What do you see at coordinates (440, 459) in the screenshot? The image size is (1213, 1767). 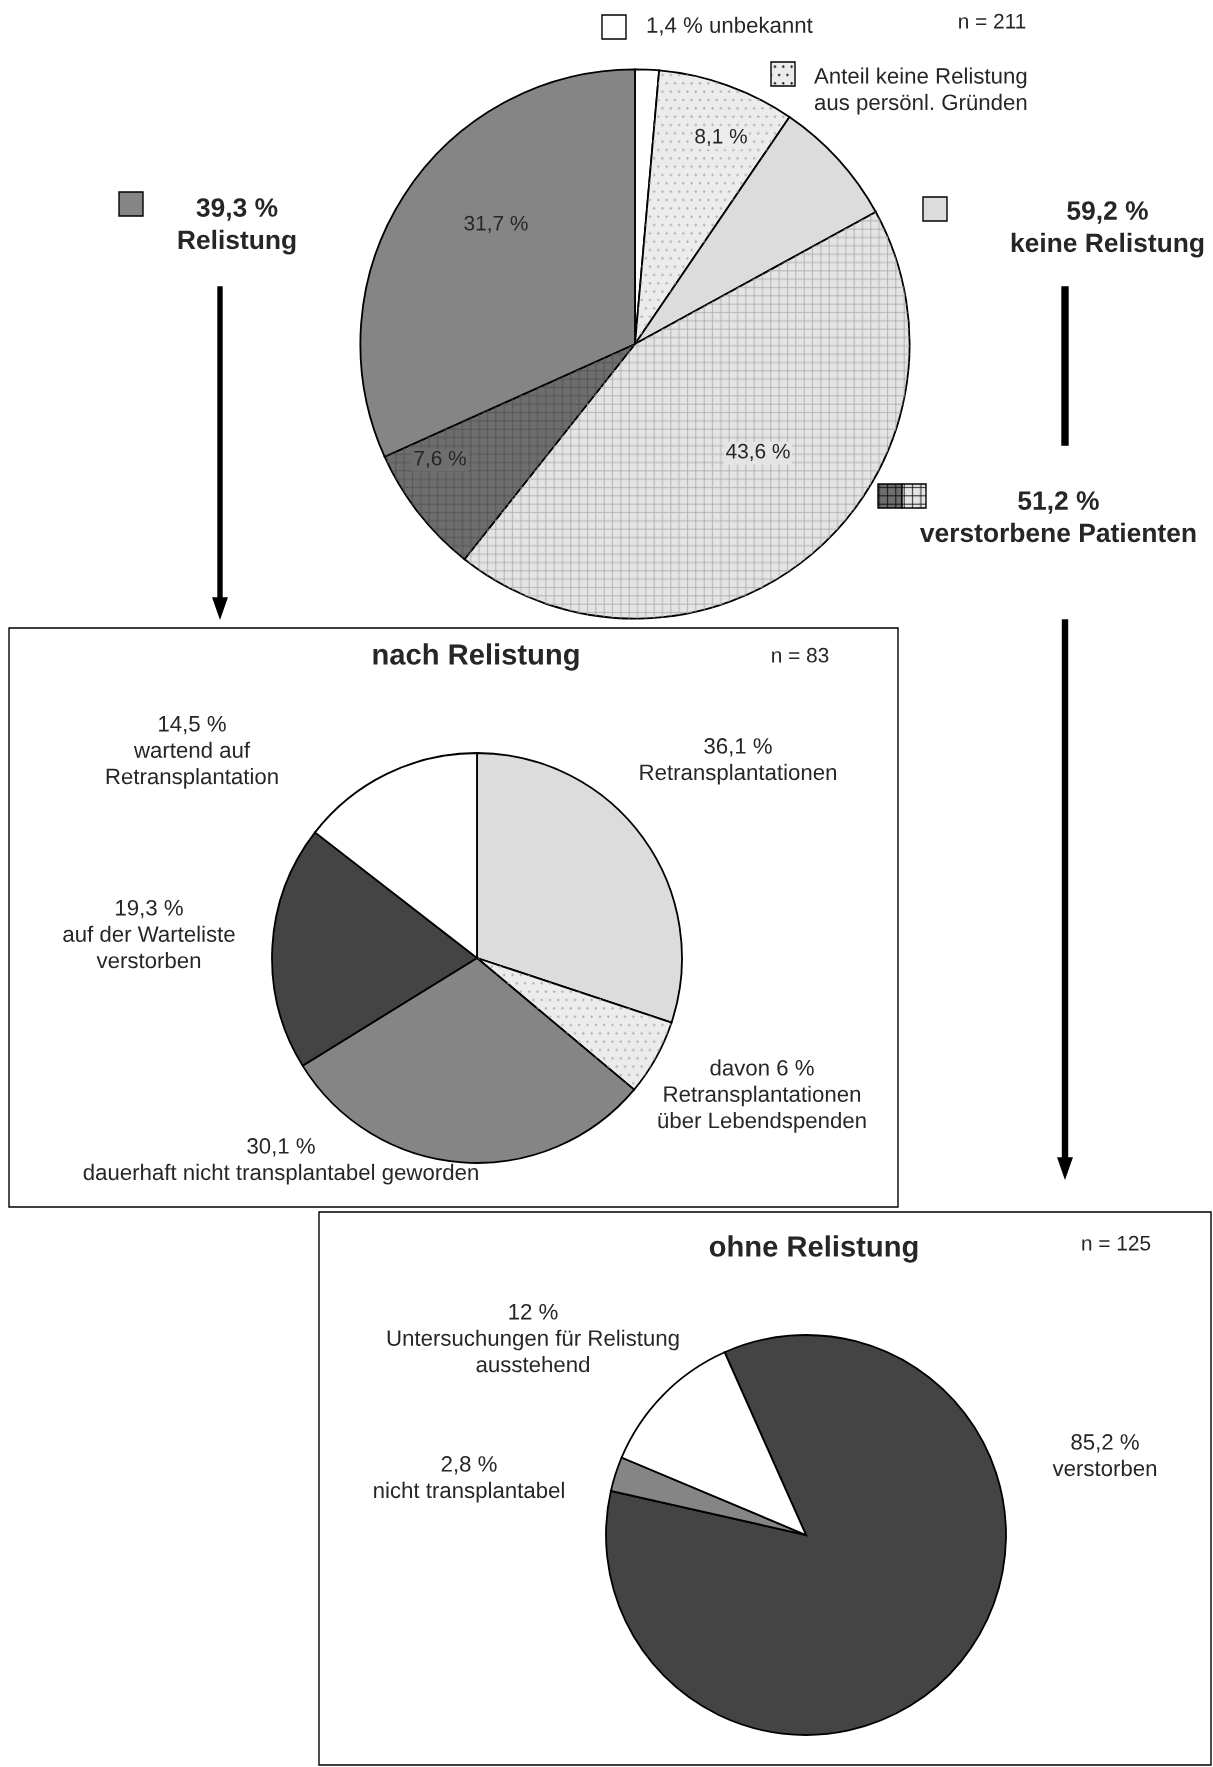 I see `data-label: 7,6 %` at bounding box center [440, 459].